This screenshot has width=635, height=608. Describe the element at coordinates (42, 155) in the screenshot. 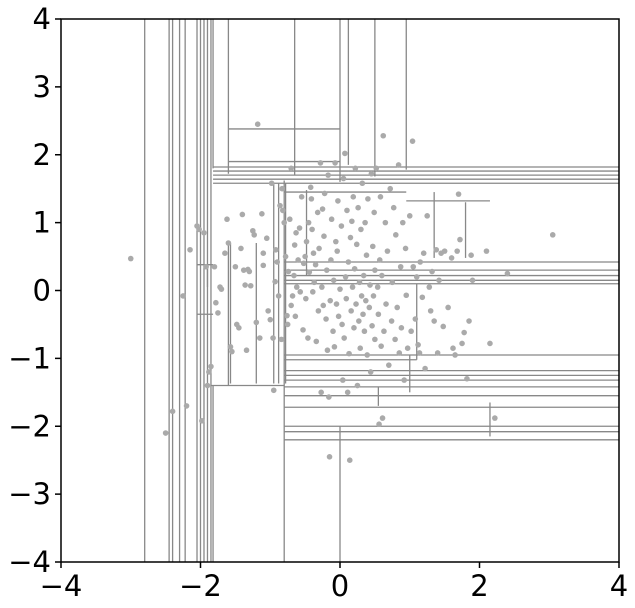

I see `y-tick-label: 2` at that location.